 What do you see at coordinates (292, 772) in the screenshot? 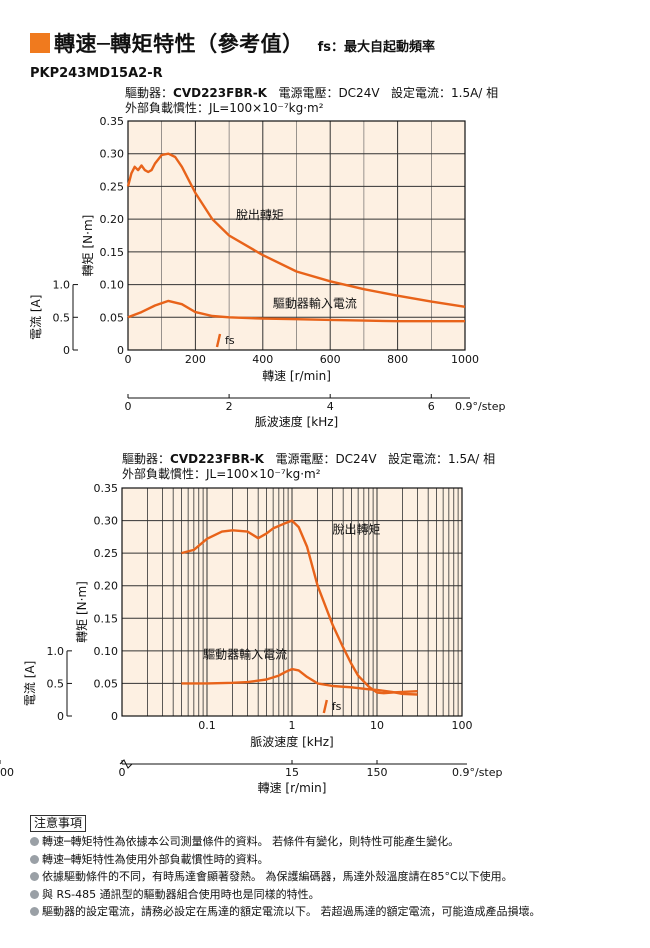
I see `chart2-x2-tick-label: 15` at bounding box center [292, 772].